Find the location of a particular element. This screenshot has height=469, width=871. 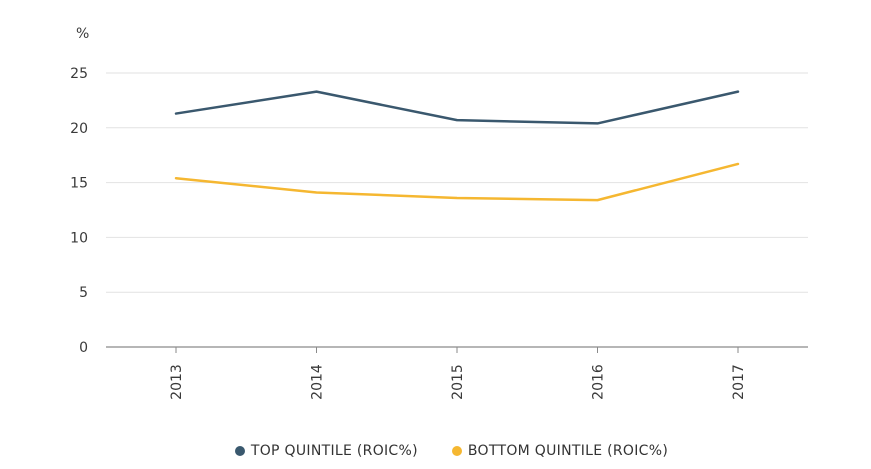

y-tick-label: 5 is located at coordinates (83, 293).